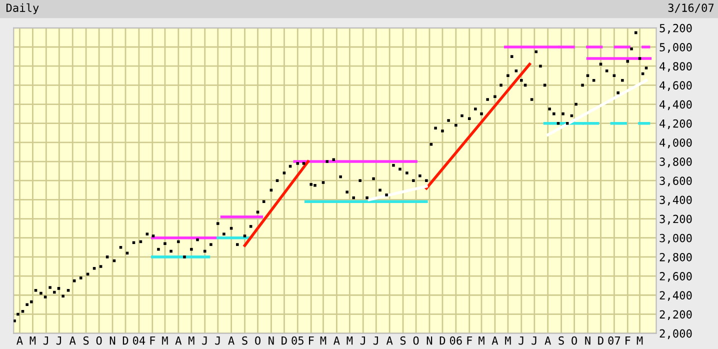  I want to click on y-tick-label: 3,600, so click(676, 181).